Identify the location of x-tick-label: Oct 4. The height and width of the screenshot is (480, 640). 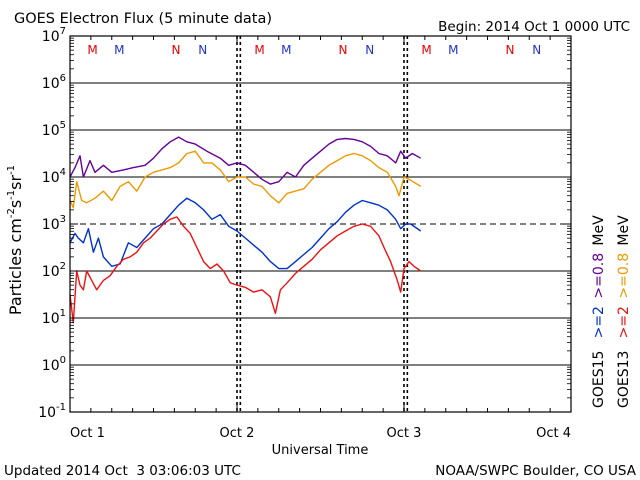
(553, 433).